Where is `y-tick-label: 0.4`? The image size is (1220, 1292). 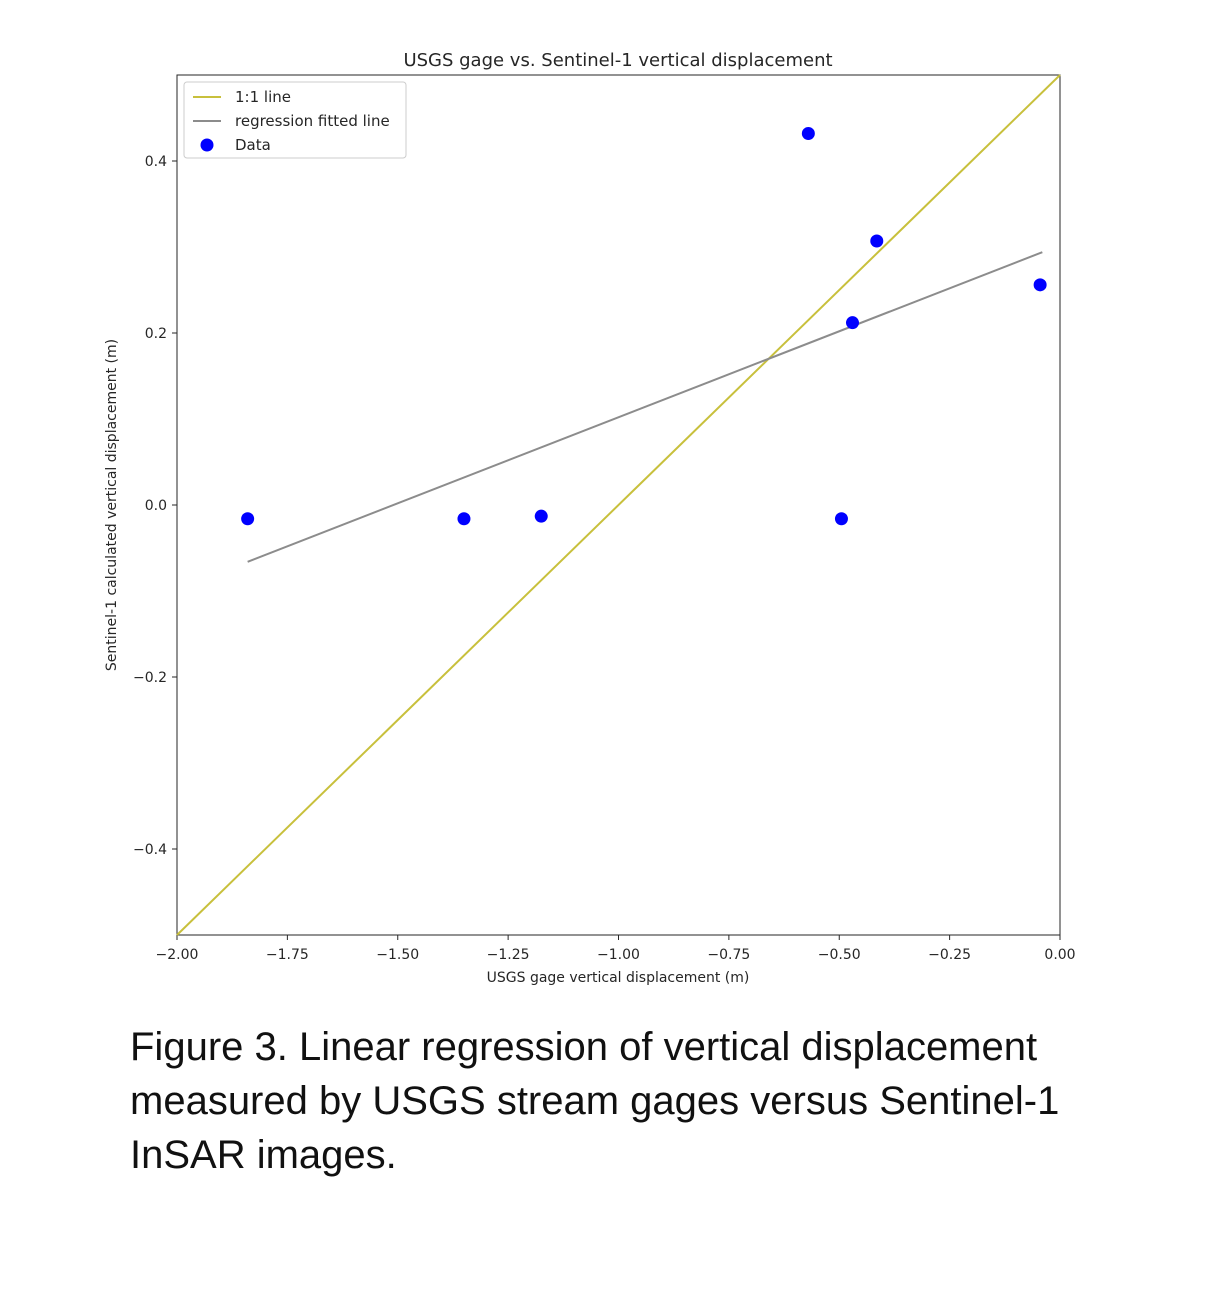
y-tick-label: 0.4 is located at coordinates (156, 162).